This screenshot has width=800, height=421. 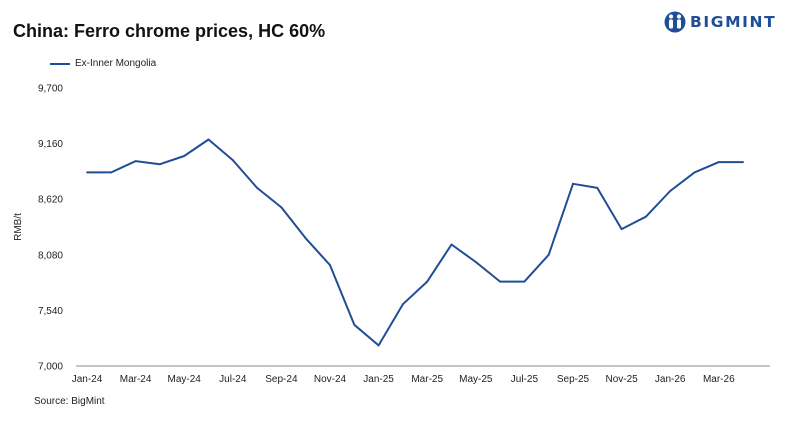 What do you see at coordinates (675, 22) in the screenshot?
I see `bigmint-people-icon` at bounding box center [675, 22].